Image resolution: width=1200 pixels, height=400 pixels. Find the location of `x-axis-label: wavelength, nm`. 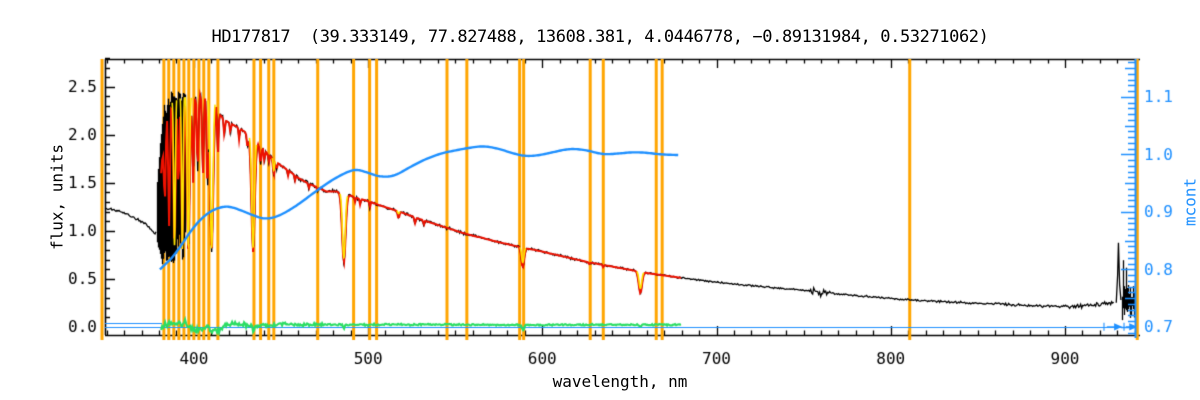

x-axis-label: wavelength, nm is located at coordinates (620, 381).